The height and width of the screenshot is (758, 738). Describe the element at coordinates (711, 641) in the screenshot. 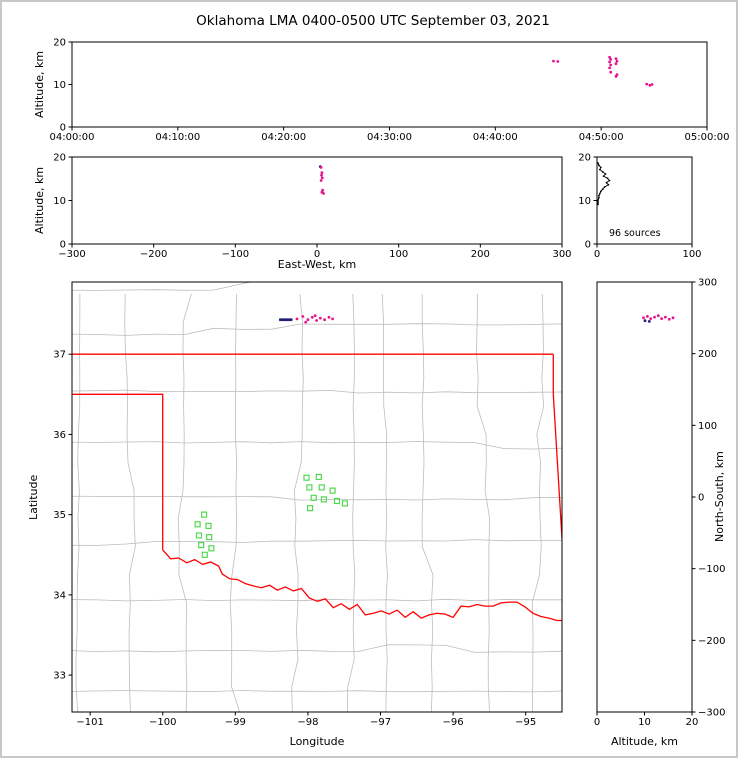

I see `y-tick-label: −200` at that location.